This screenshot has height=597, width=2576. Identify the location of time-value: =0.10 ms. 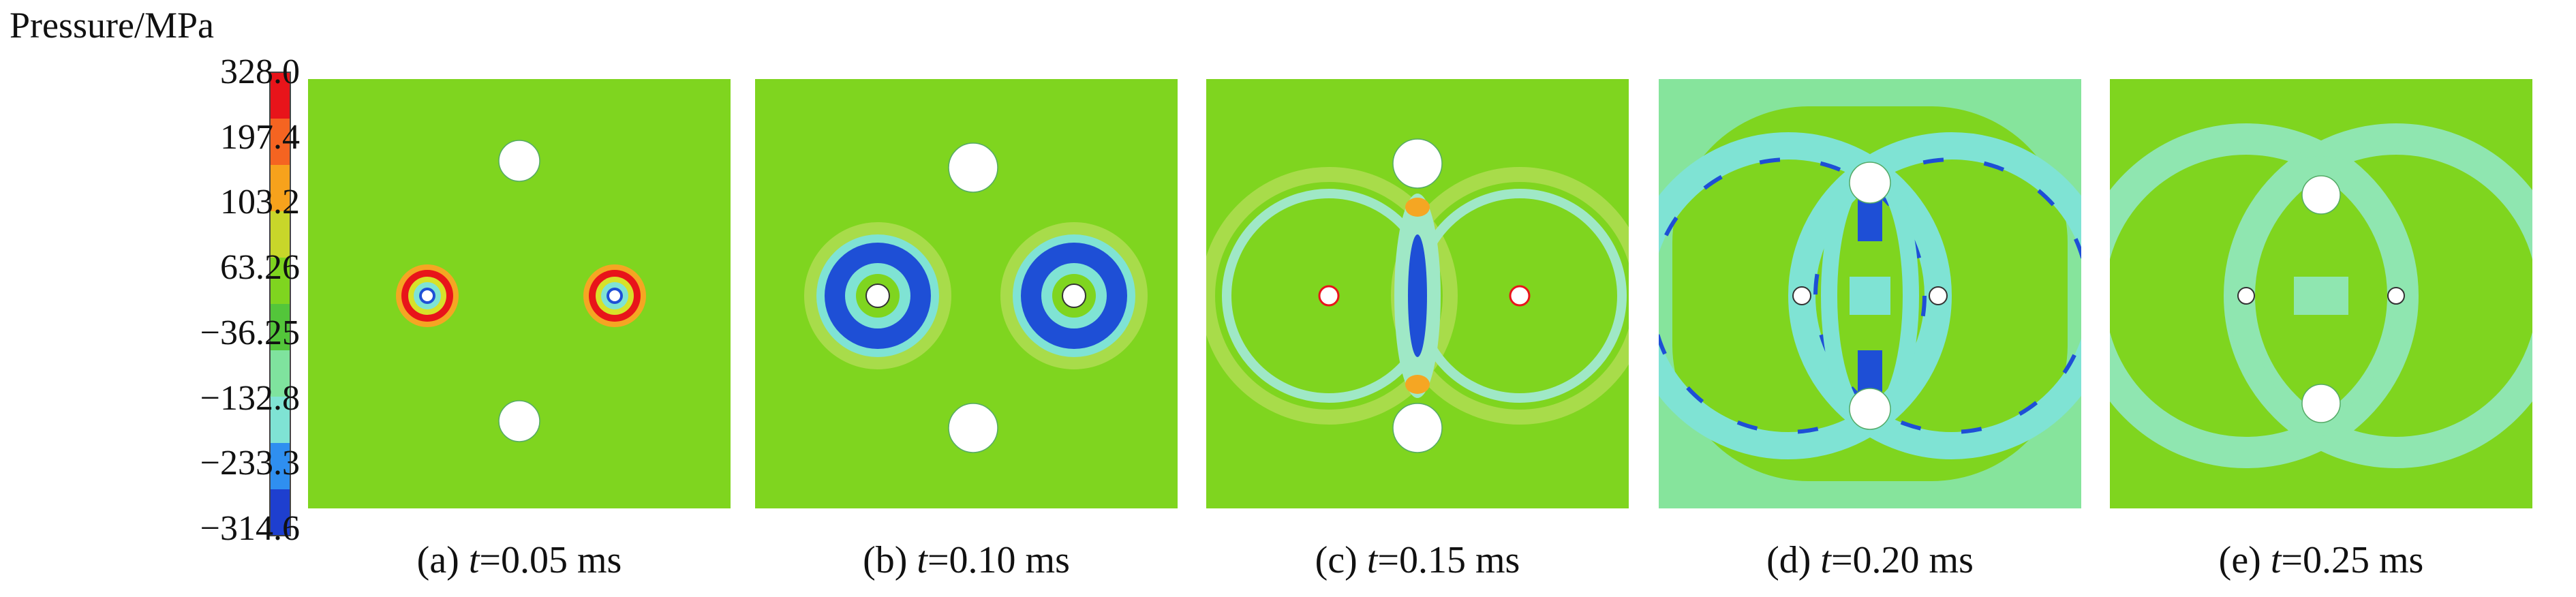
(999, 560).